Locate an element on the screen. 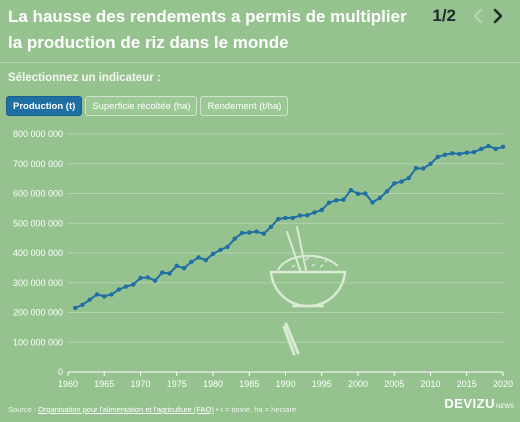 This screenshot has width=520, height=422. x-tick-label: 2020 is located at coordinates (503, 384).